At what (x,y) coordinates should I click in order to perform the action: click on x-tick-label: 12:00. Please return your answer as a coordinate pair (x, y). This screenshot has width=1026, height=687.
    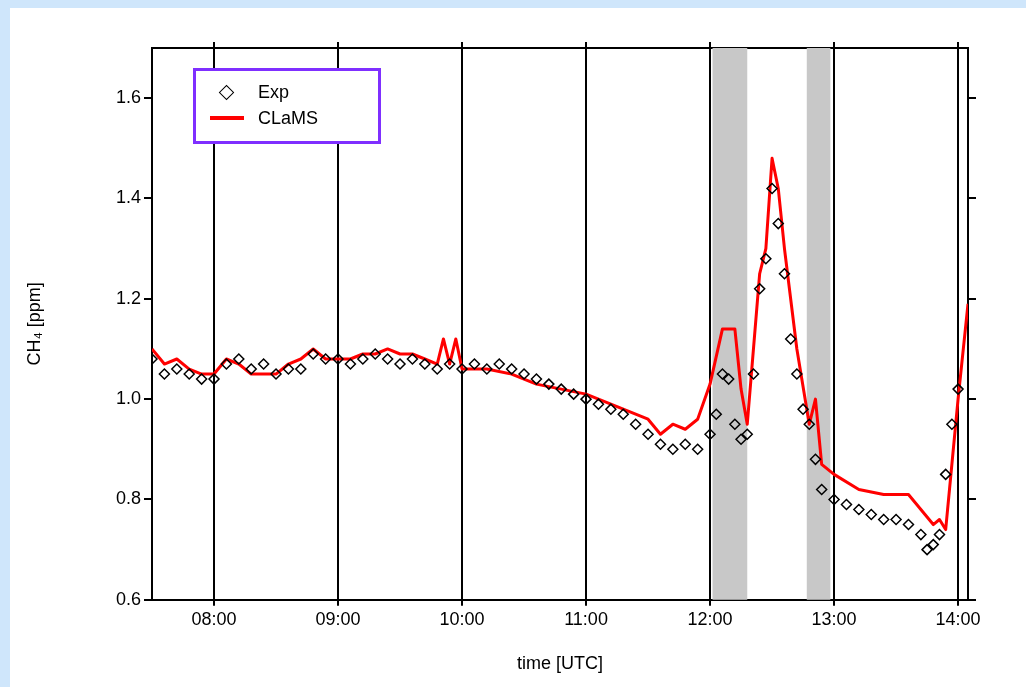
    Looking at the image, I should click on (710, 618).